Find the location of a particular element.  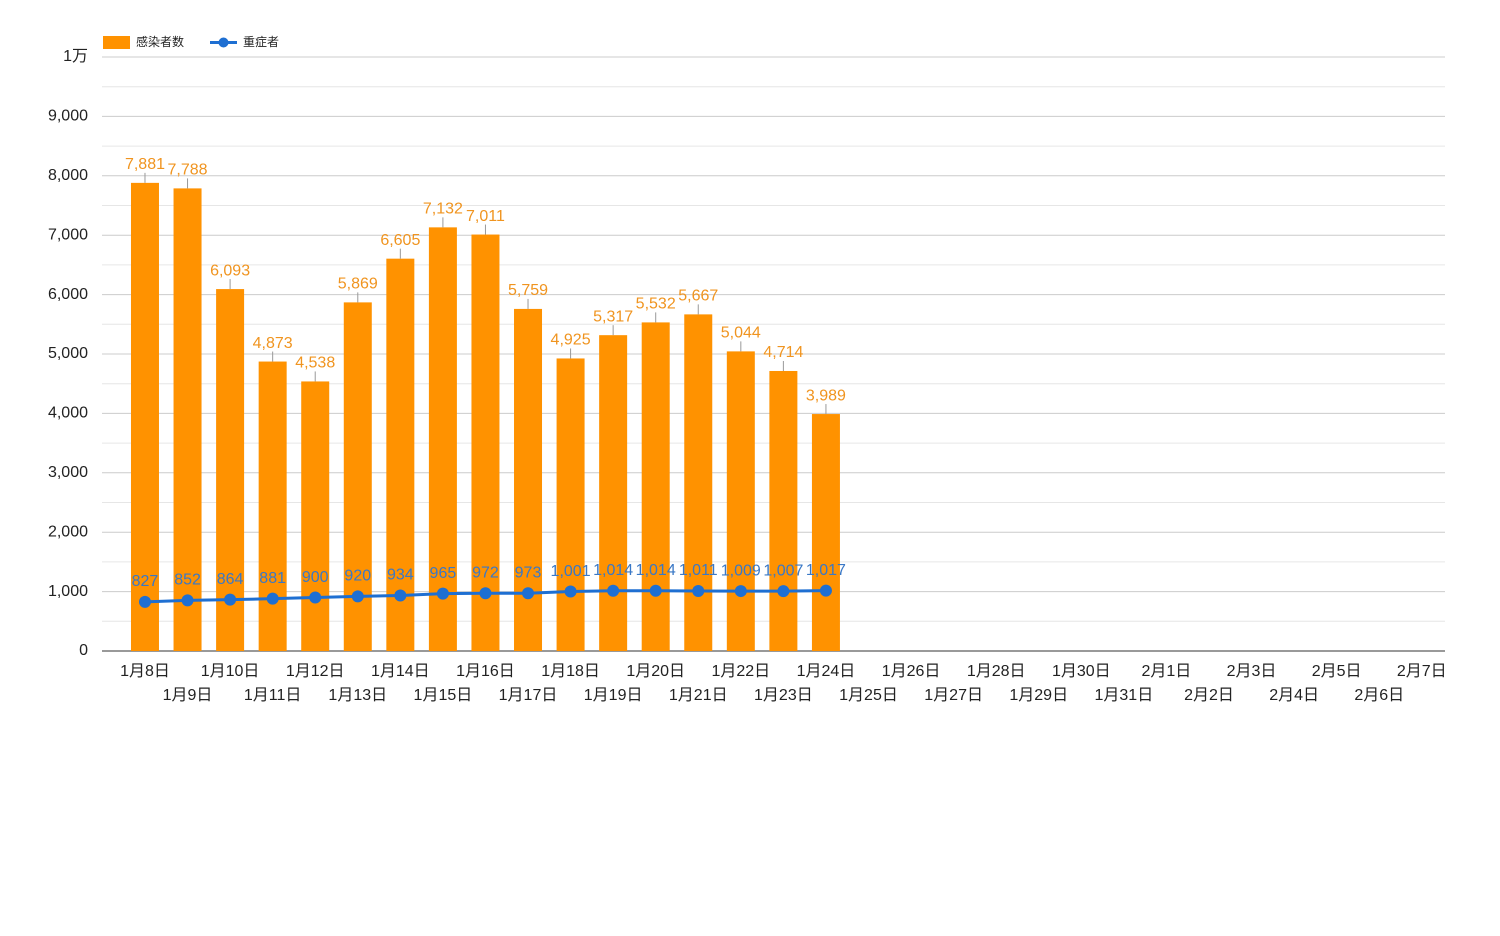

bar-value-label: 7,132 is located at coordinates (443, 209).